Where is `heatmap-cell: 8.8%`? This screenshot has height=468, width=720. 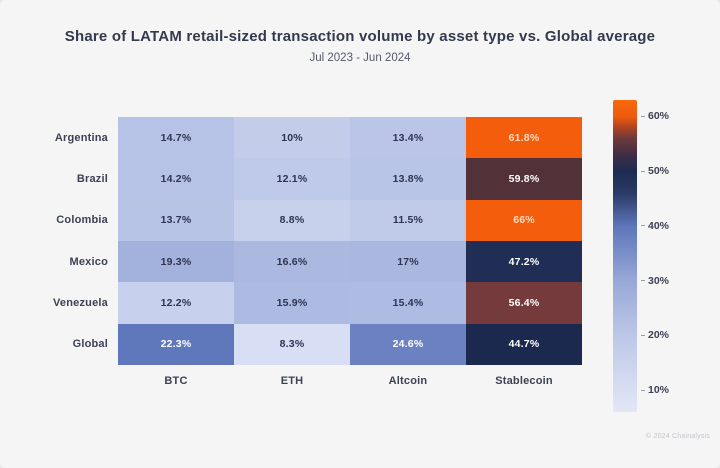
heatmap-cell: 8.8% is located at coordinates (292, 220).